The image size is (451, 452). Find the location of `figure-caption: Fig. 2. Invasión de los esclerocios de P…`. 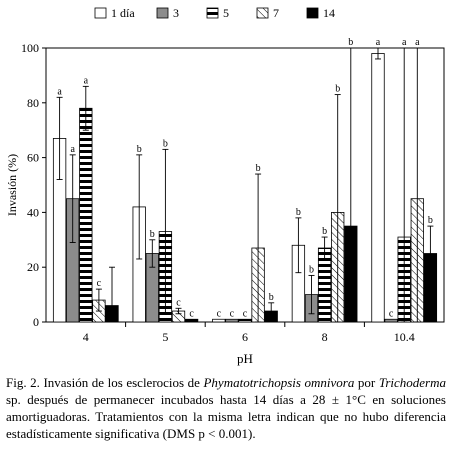

figure-caption: Fig. 2. Invasión de los esclerocios de P… is located at coordinates (226, 408).